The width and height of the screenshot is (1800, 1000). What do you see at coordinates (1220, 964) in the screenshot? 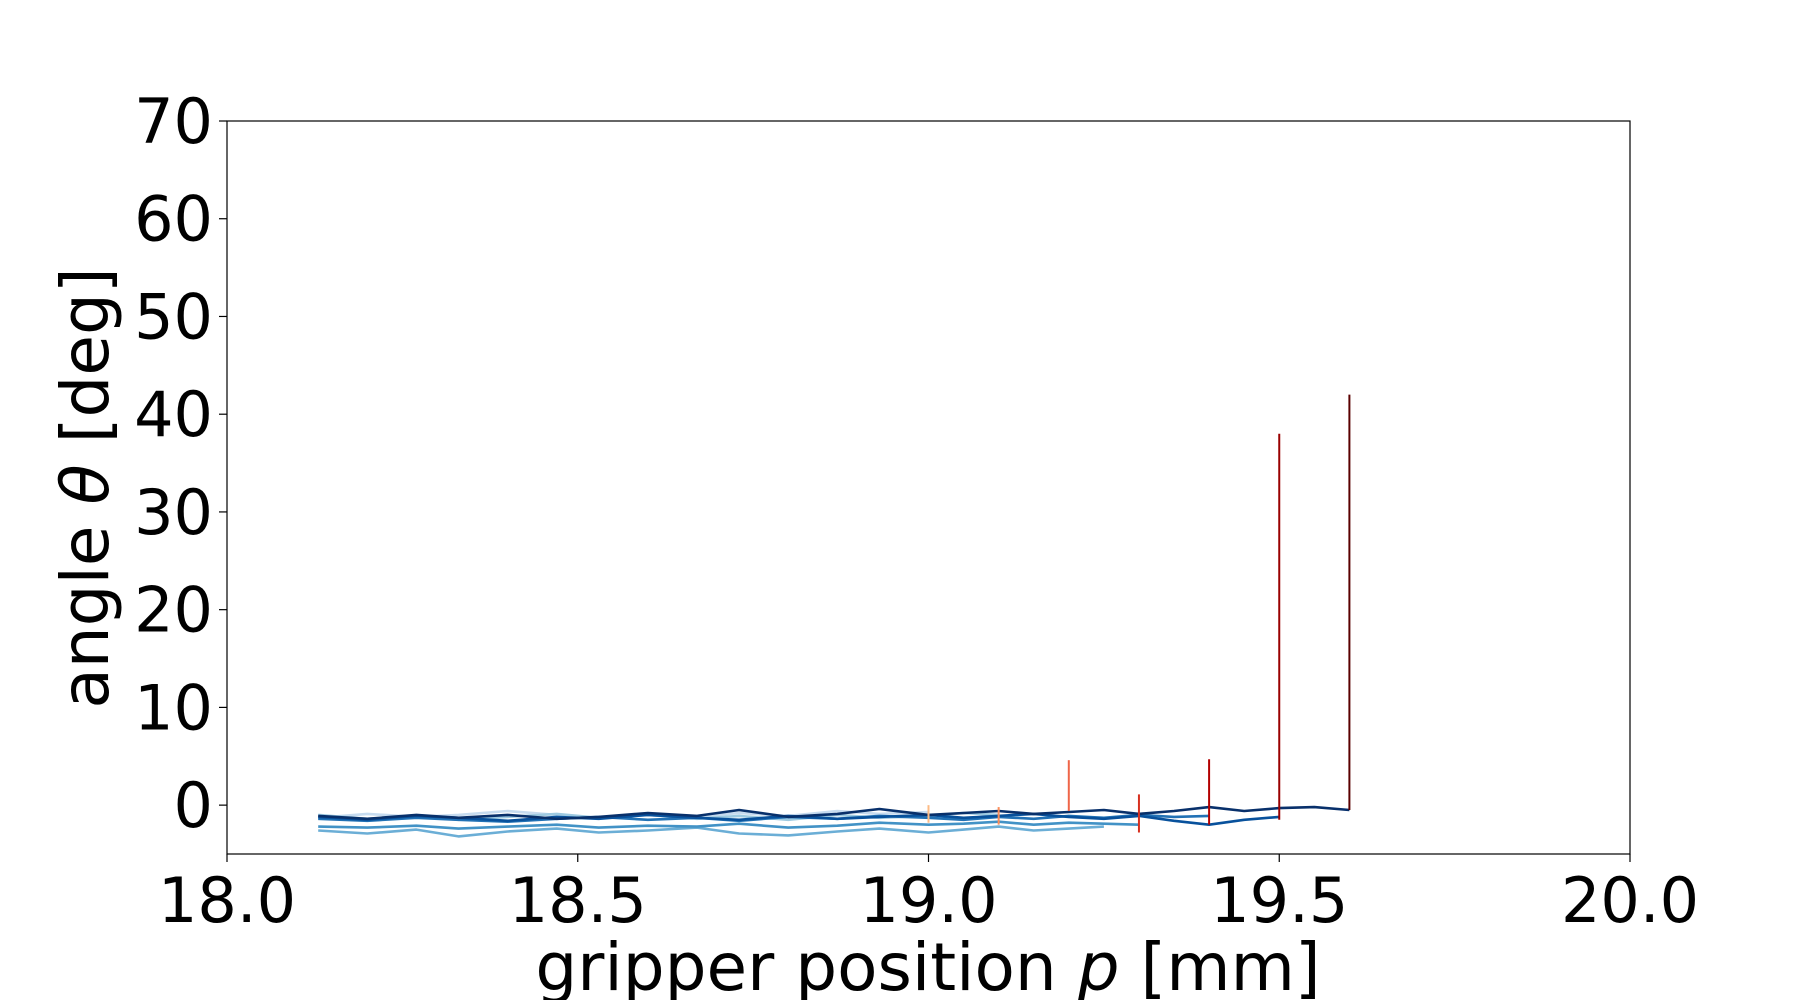
I see `x-axis-label-unit: [mm]` at bounding box center [1220, 964].